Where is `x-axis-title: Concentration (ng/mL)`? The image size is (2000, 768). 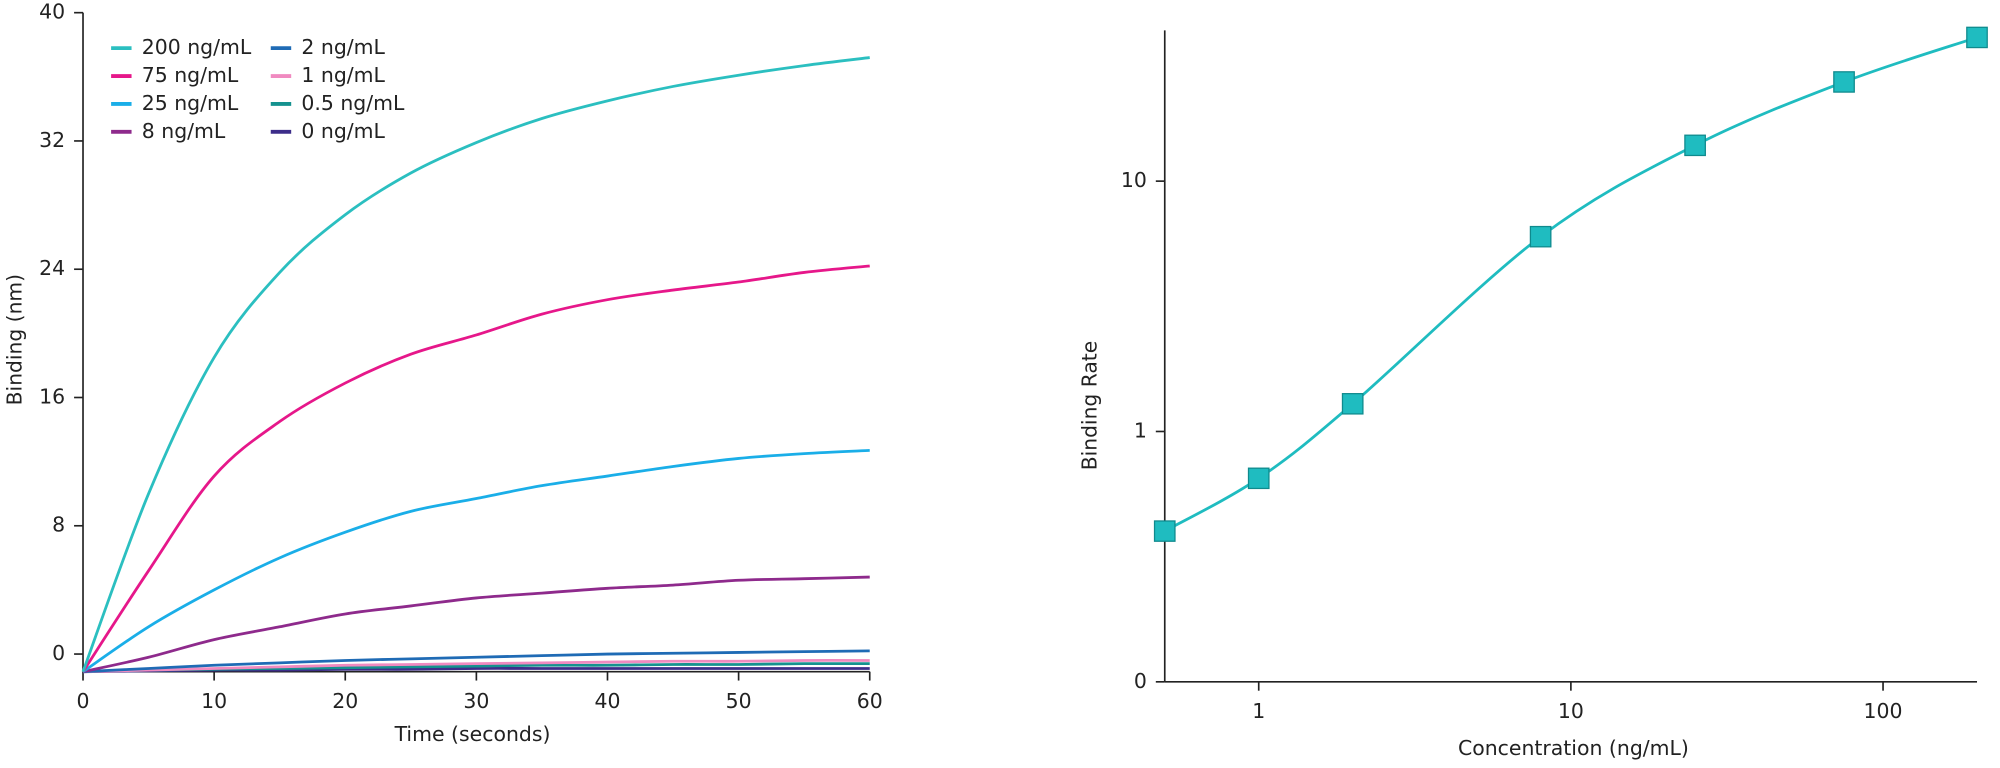 x-axis-title: Concentration (ng/mL) is located at coordinates (1573, 748).